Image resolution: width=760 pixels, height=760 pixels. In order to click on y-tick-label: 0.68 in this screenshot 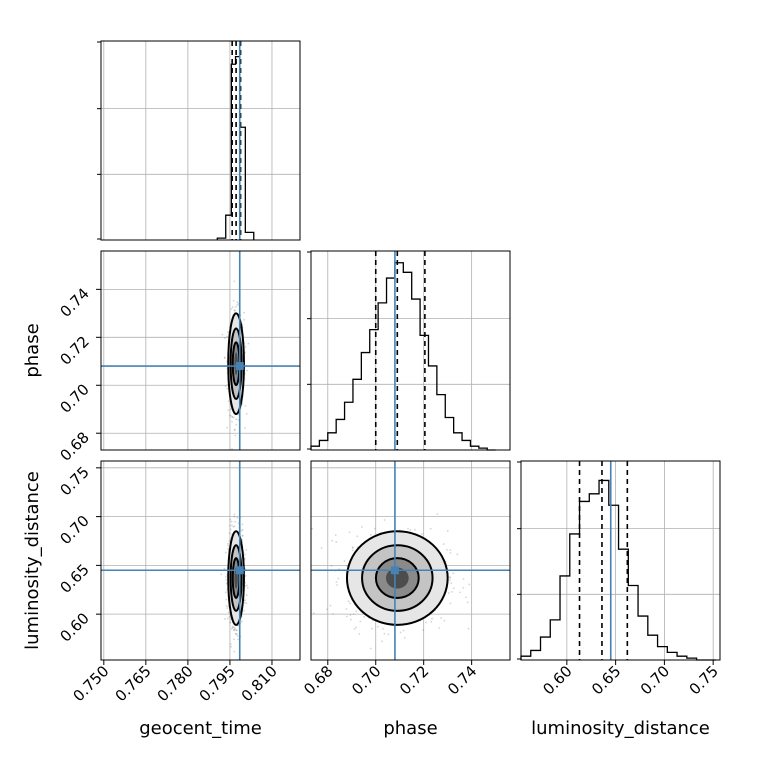, I will do `click(74, 446)`.